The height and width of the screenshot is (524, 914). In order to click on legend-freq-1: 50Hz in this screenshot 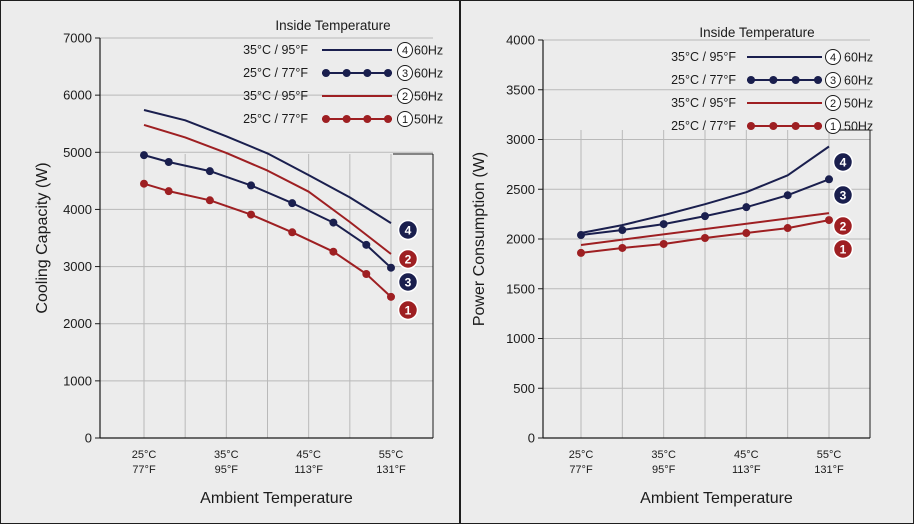, I will do `click(428, 120)`.